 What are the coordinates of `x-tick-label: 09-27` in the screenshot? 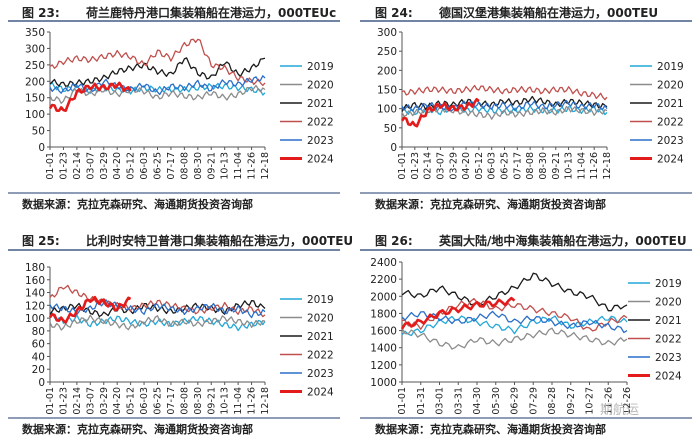 It's located at (571, 401).